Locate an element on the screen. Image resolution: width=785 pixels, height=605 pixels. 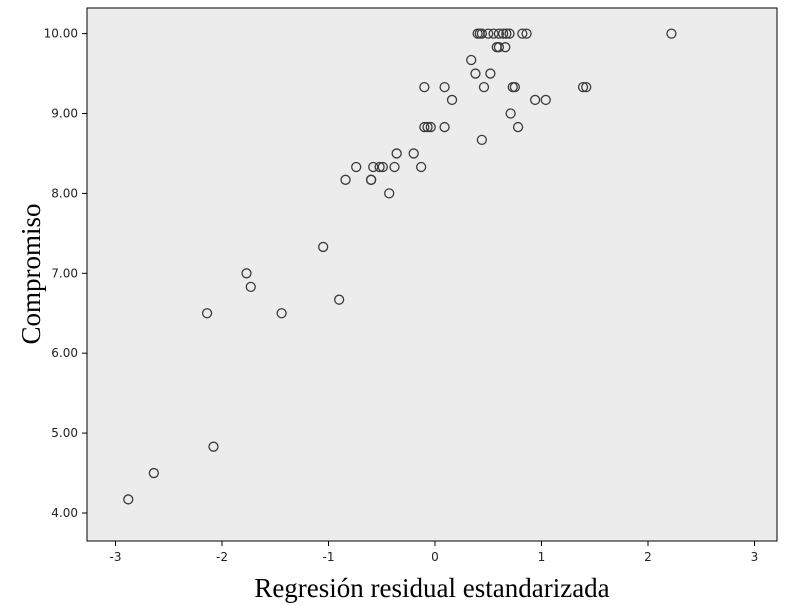
x-tick-label: 0 is located at coordinates (435, 557).